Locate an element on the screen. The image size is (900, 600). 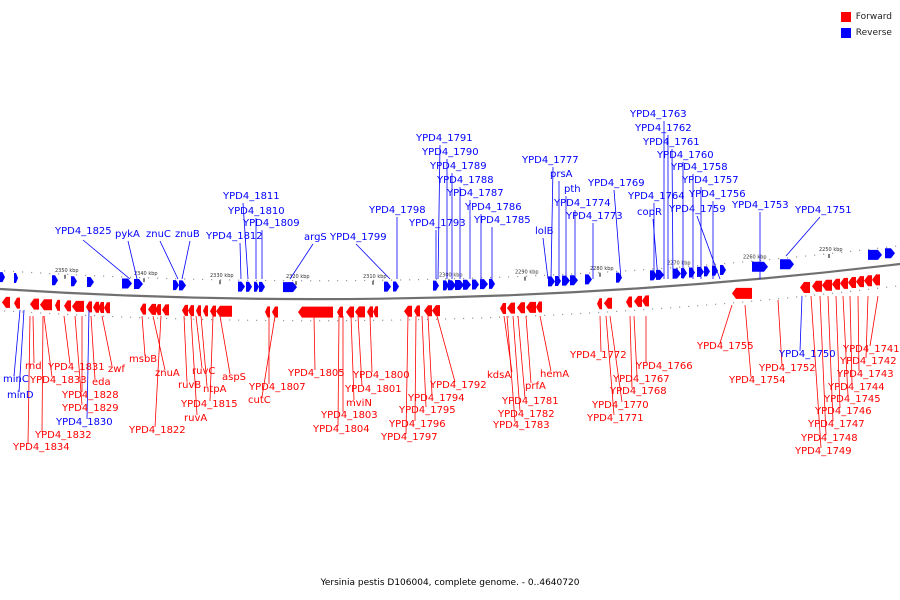
legend-forward-label: Forward is located at coordinates (873, 17).